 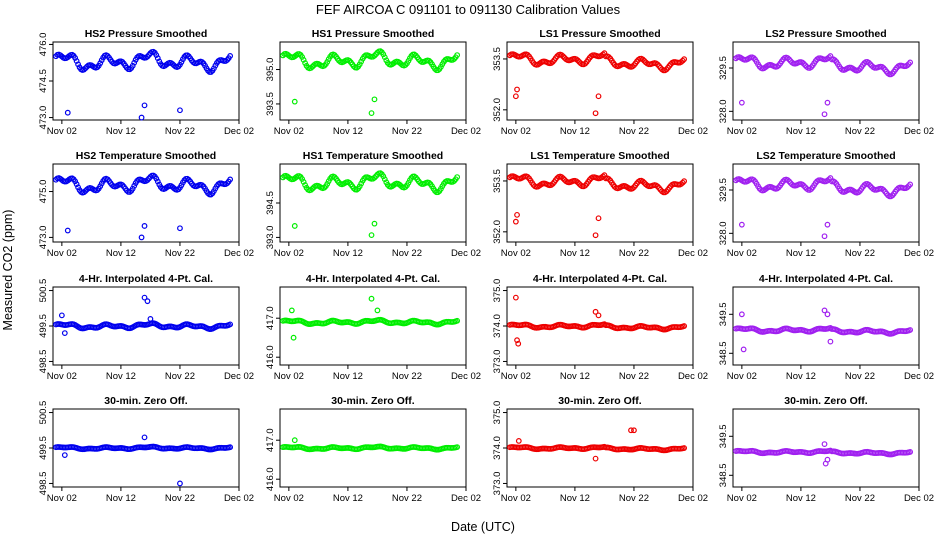 What do you see at coordinates (497, 181) in the screenshot?
I see `y-tick-label: 353.5` at bounding box center [497, 181].